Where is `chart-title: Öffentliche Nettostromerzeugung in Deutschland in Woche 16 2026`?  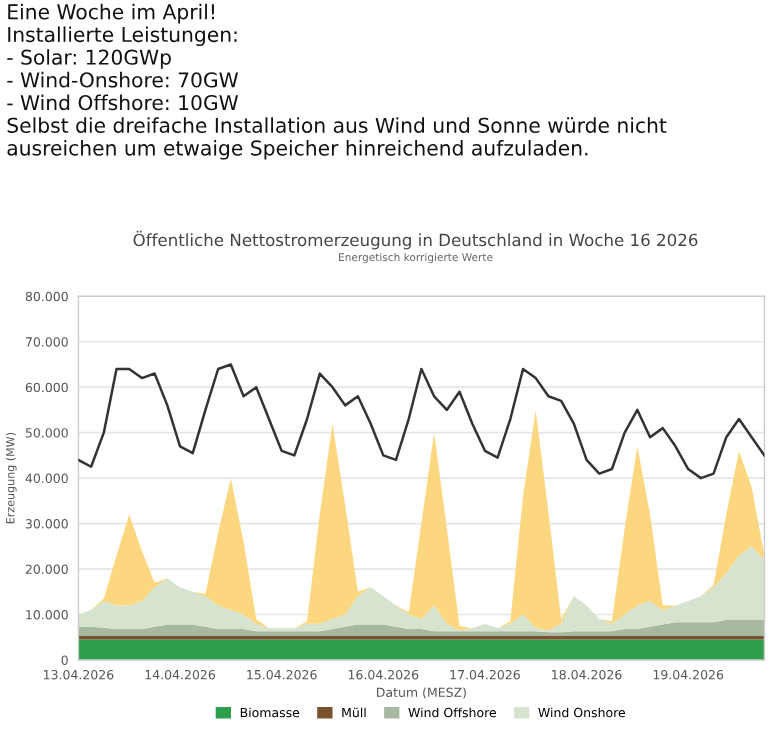 chart-title: Öffentliche Nettostromerzeugung in Deutschland in Woche 16 2026 is located at coordinates (415, 240).